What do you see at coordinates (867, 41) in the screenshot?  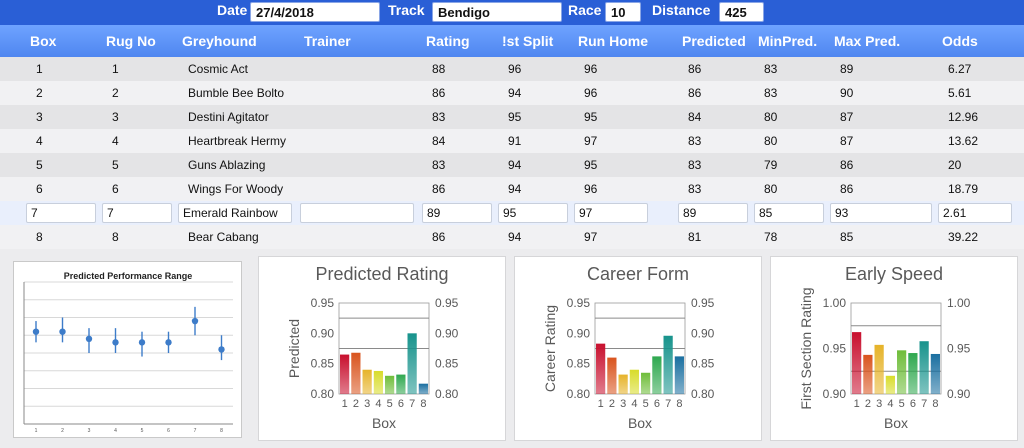 I see `col-header-max-pred: Max Pred.` at bounding box center [867, 41].